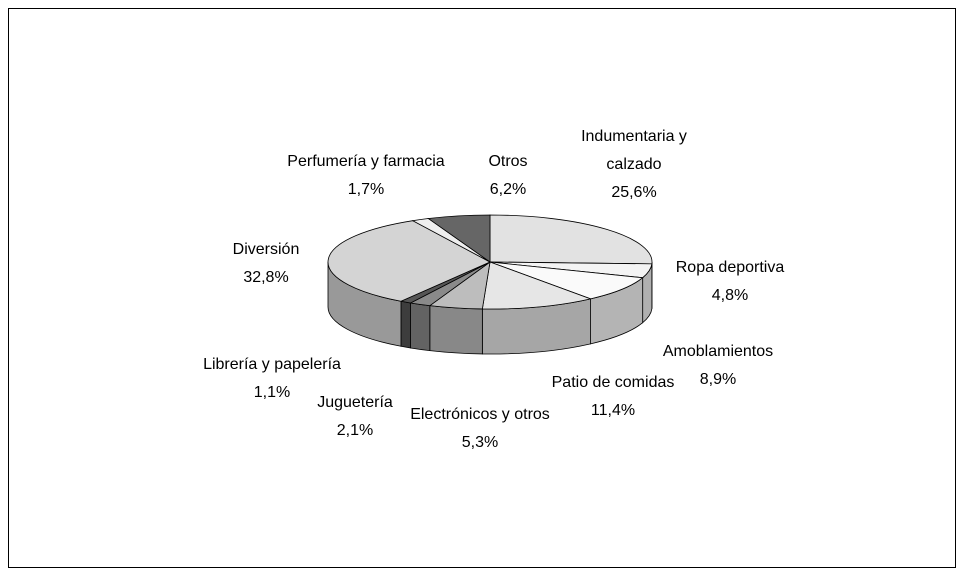  What do you see at coordinates (508, 162) in the screenshot?
I see `category-label: Otros` at bounding box center [508, 162].